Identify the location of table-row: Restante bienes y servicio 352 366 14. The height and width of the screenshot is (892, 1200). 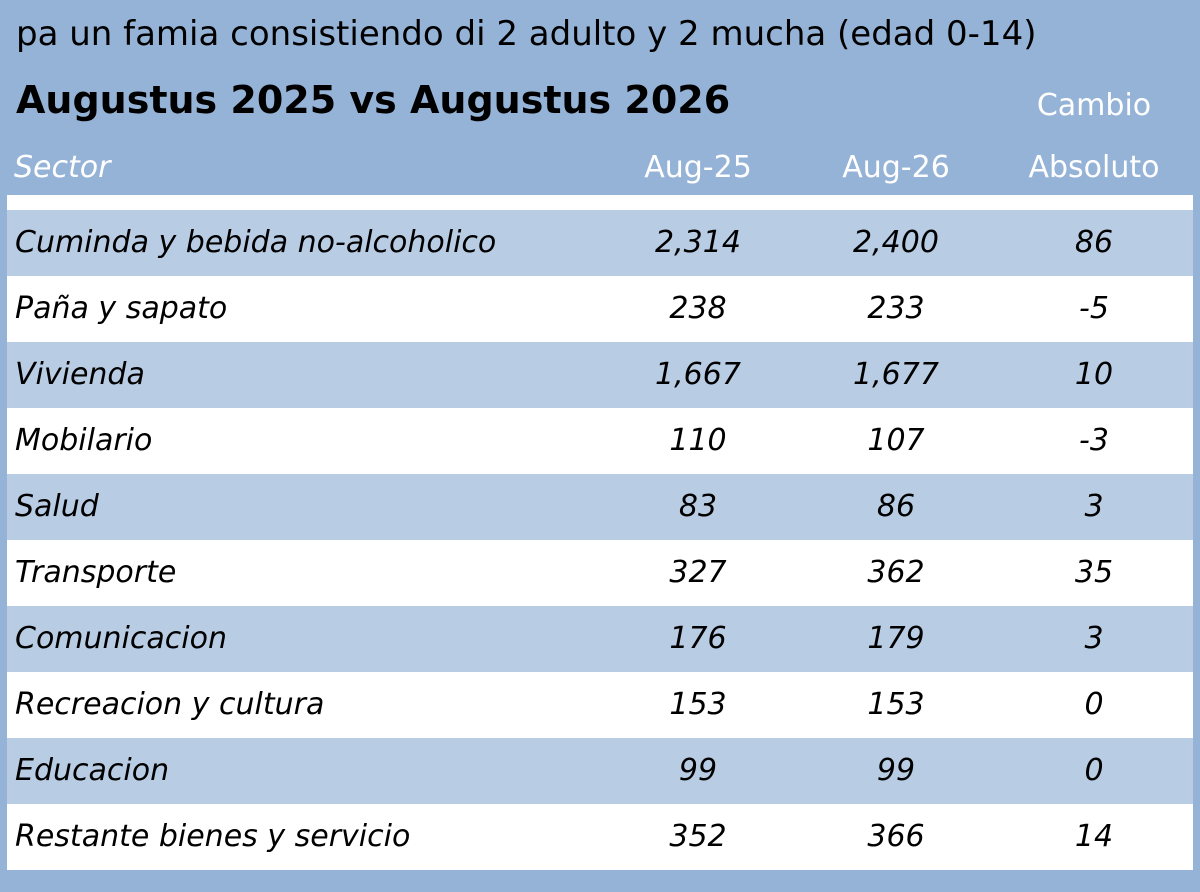
(600, 837).